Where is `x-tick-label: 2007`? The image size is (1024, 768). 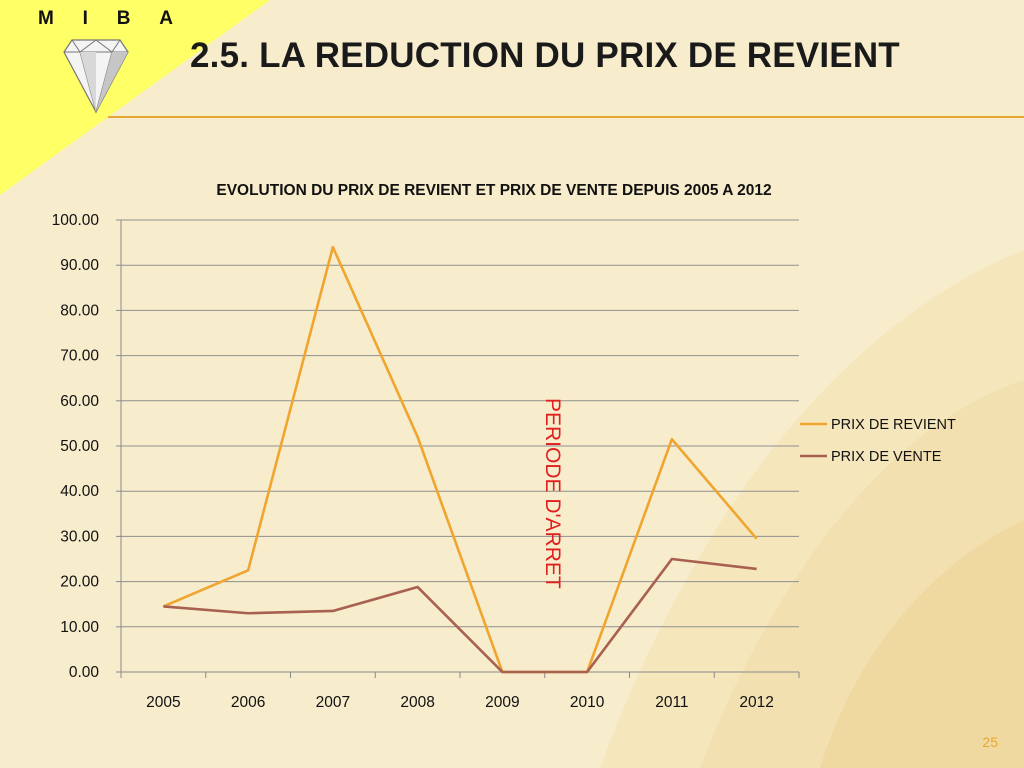
x-tick-label: 2007 is located at coordinates (333, 702).